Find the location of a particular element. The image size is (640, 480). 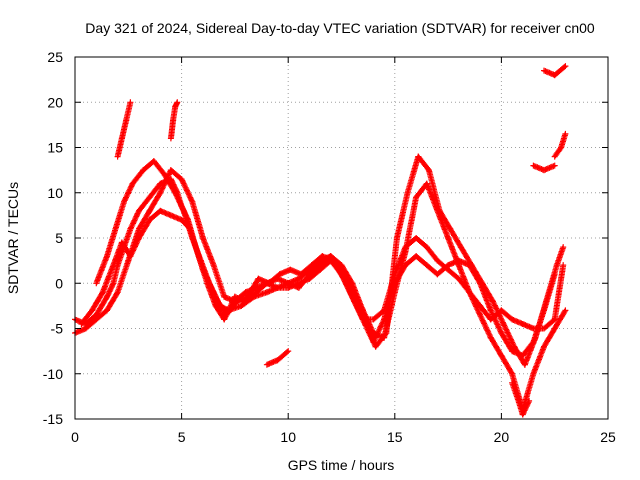

x-tick-label: 5 is located at coordinates (182, 437).